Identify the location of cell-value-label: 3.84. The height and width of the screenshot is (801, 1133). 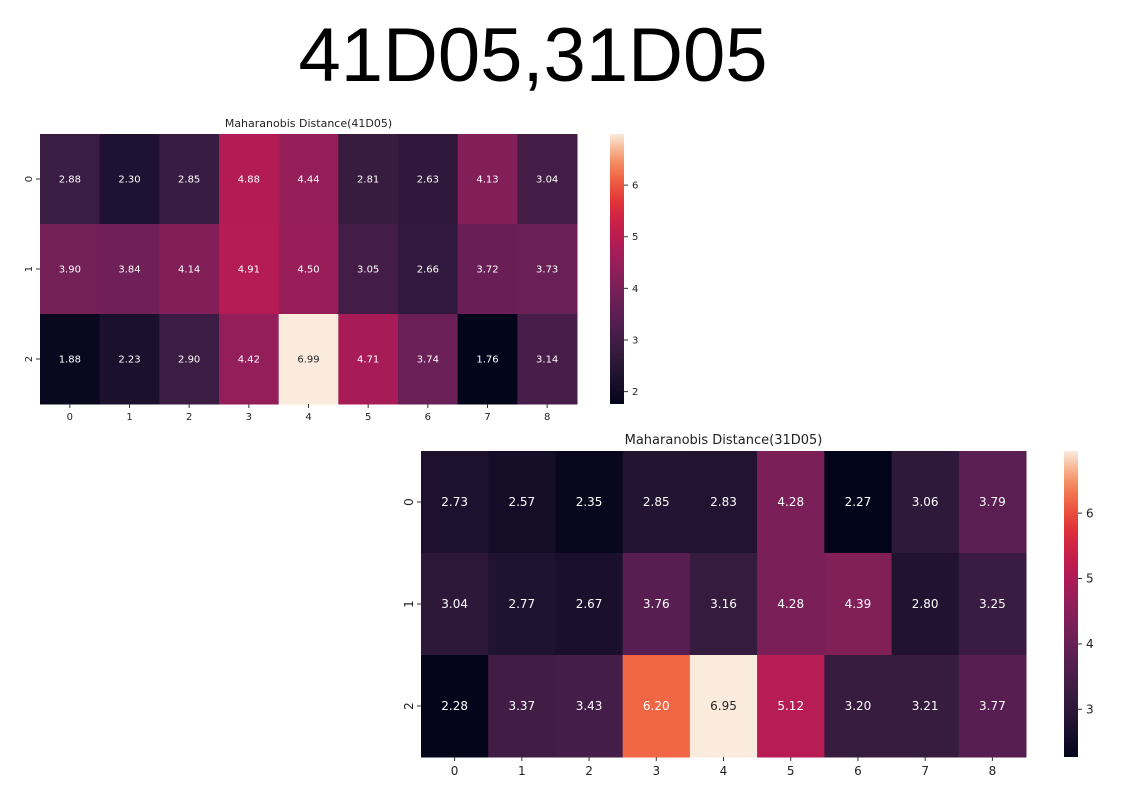
(129, 270).